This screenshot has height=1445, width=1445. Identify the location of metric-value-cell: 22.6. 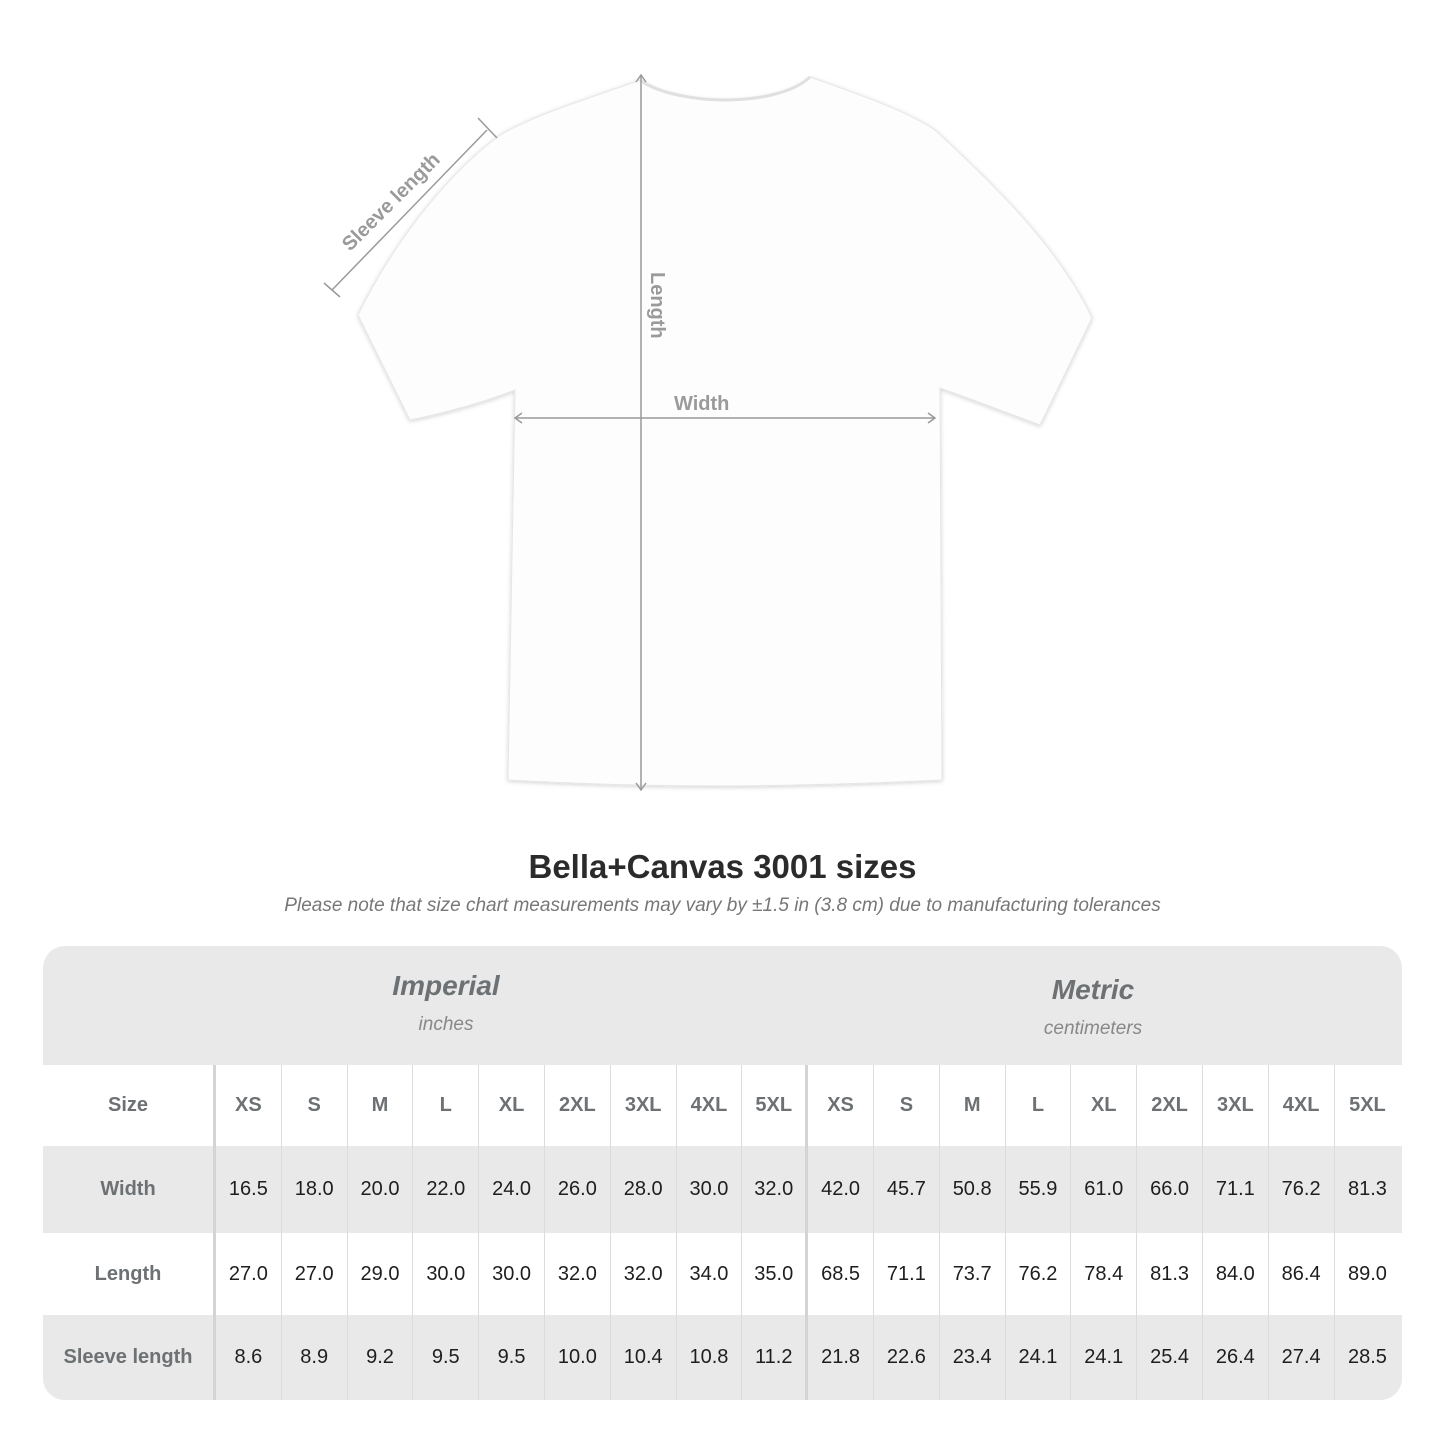
(907, 1357).